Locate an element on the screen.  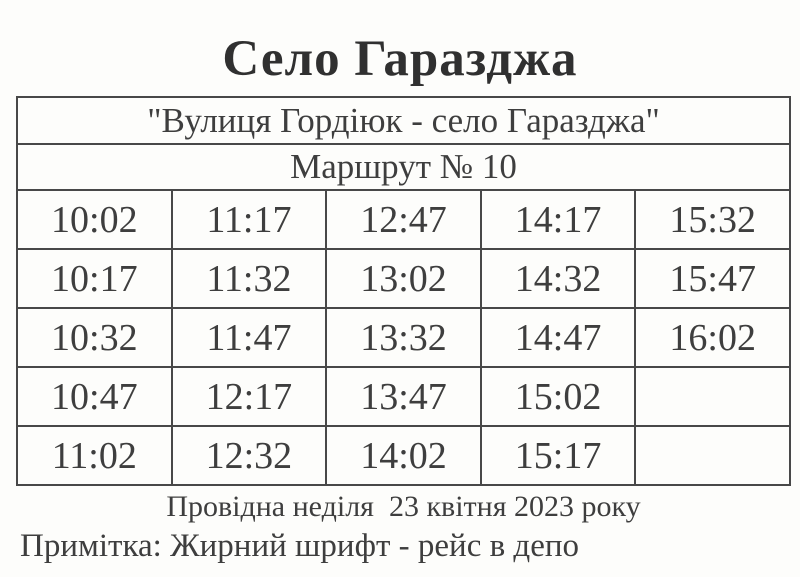
time-cell: 12:32 is located at coordinates (249, 455).